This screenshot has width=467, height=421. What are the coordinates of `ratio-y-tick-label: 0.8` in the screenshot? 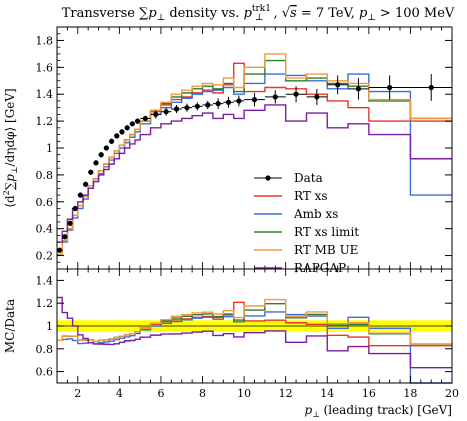 It's located at (45, 349).